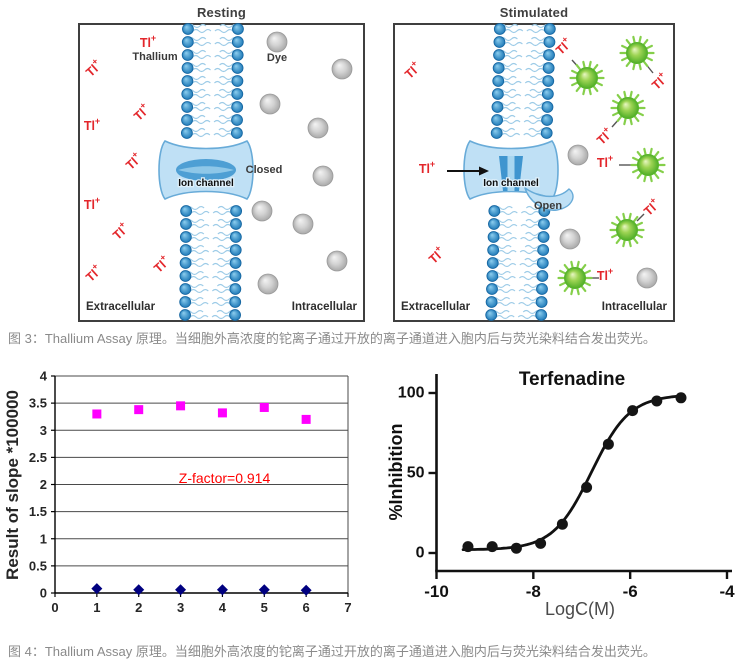  Describe the element at coordinates (12, 485) in the screenshot. I see `y-axis-title: Result of slope *100000` at that location.